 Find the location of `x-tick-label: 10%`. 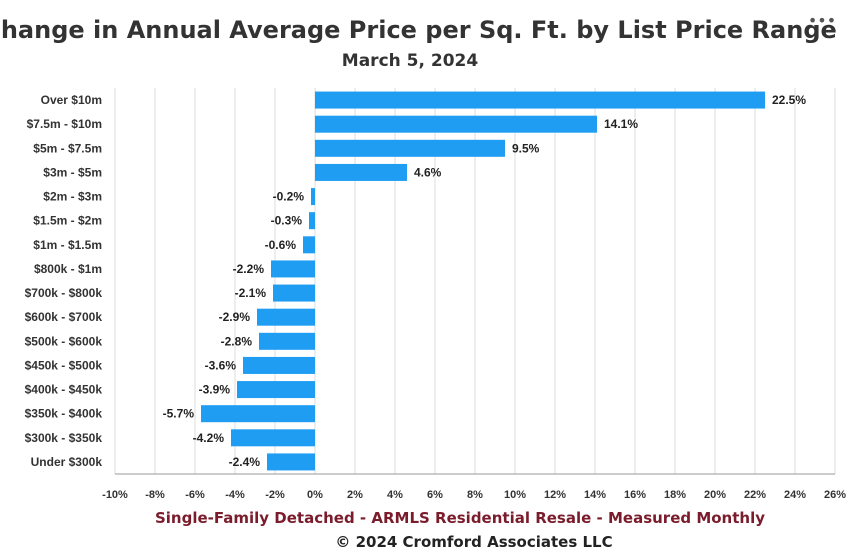

x-tick-label: 10% is located at coordinates (515, 495).